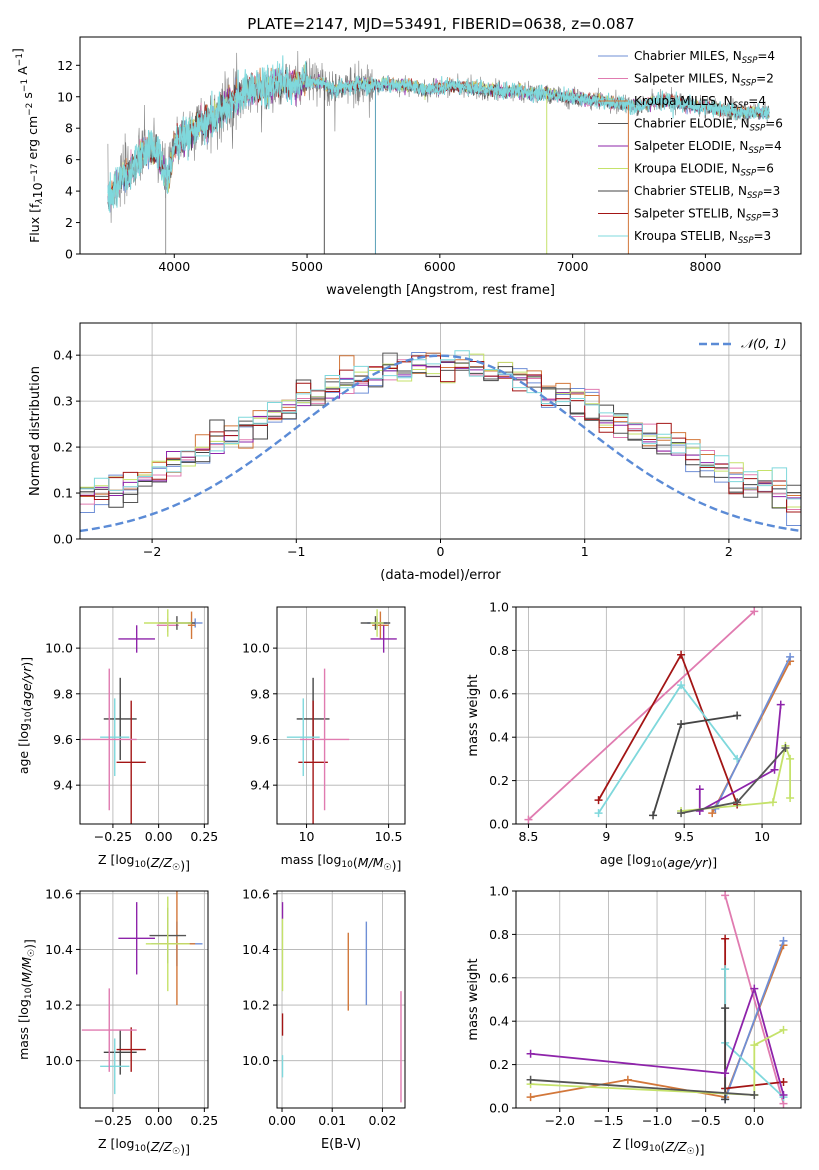  What do you see at coordinates (69, 254) in the screenshot?
I see `y-tick-label: 0` at bounding box center [69, 254].